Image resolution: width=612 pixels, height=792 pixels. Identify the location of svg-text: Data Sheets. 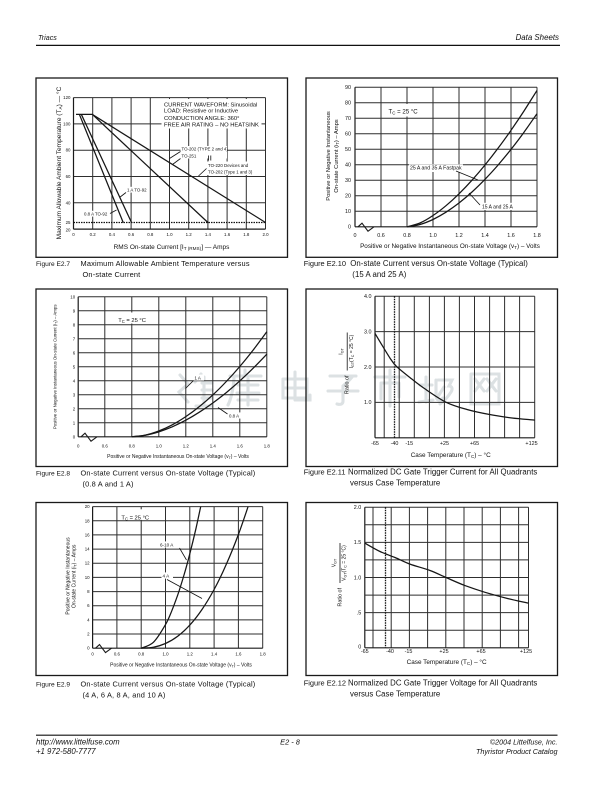
(537, 37).